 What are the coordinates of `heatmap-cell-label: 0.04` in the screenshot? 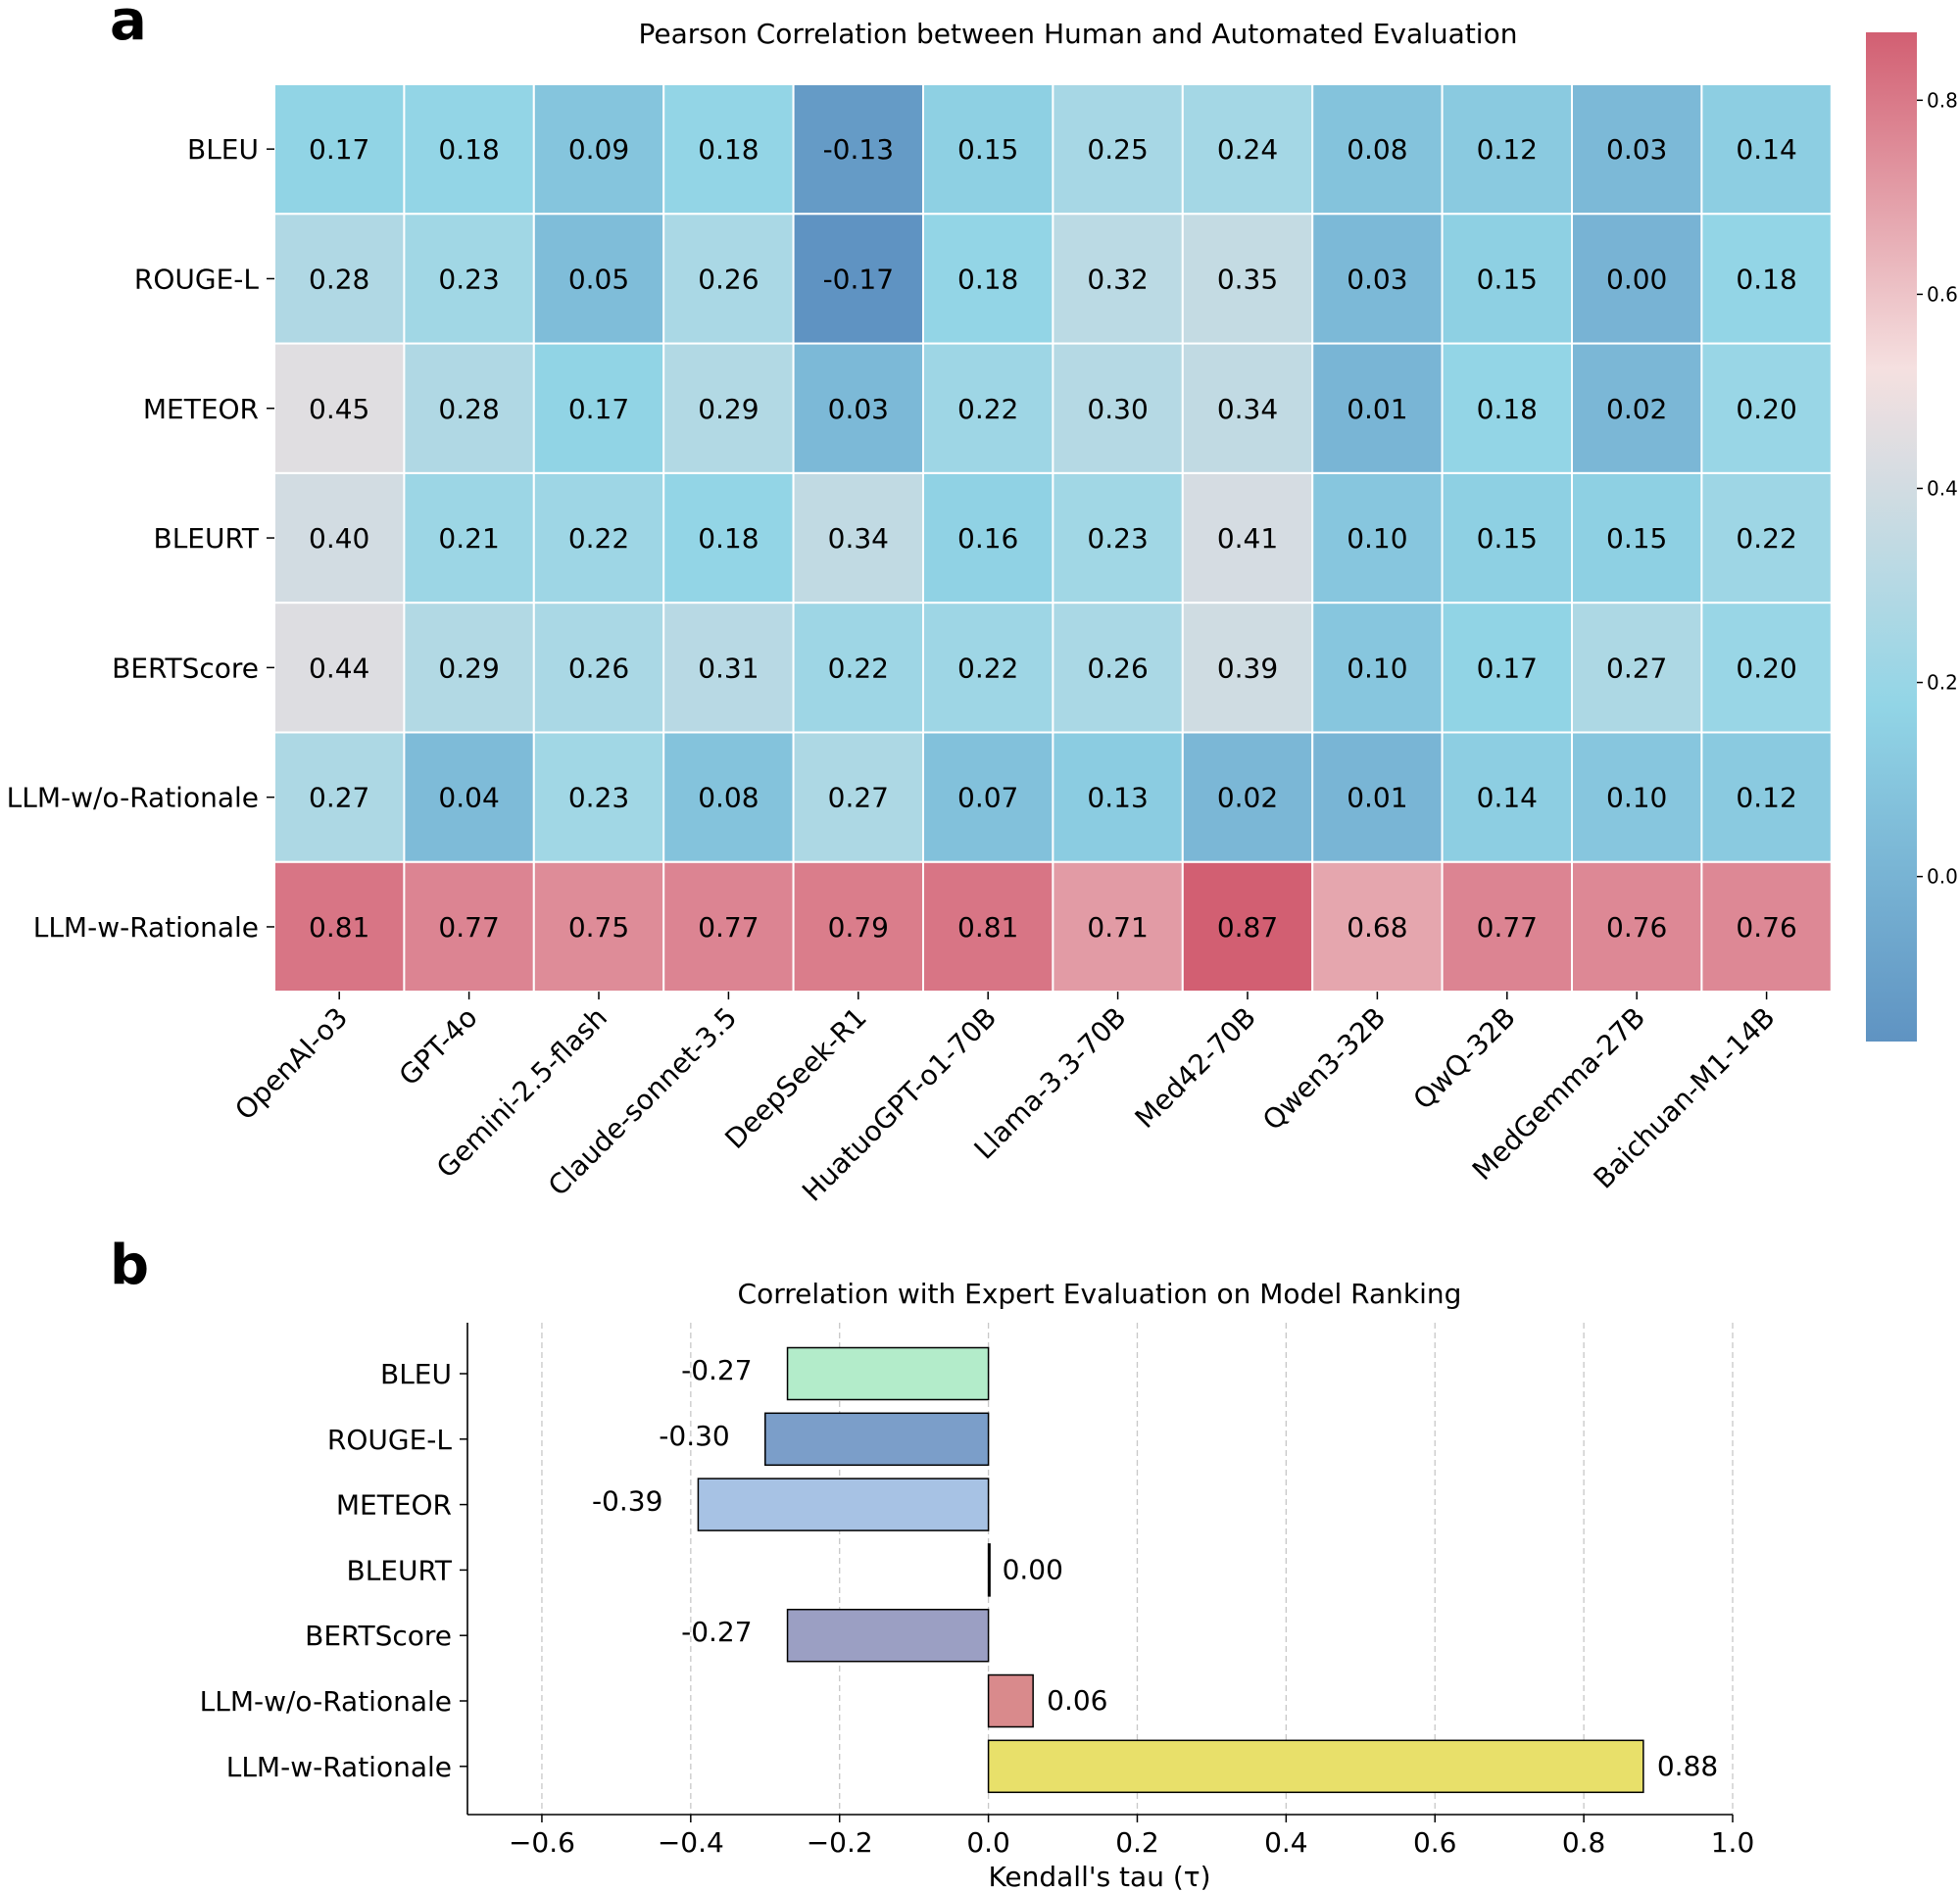 It's located at (468, 798).